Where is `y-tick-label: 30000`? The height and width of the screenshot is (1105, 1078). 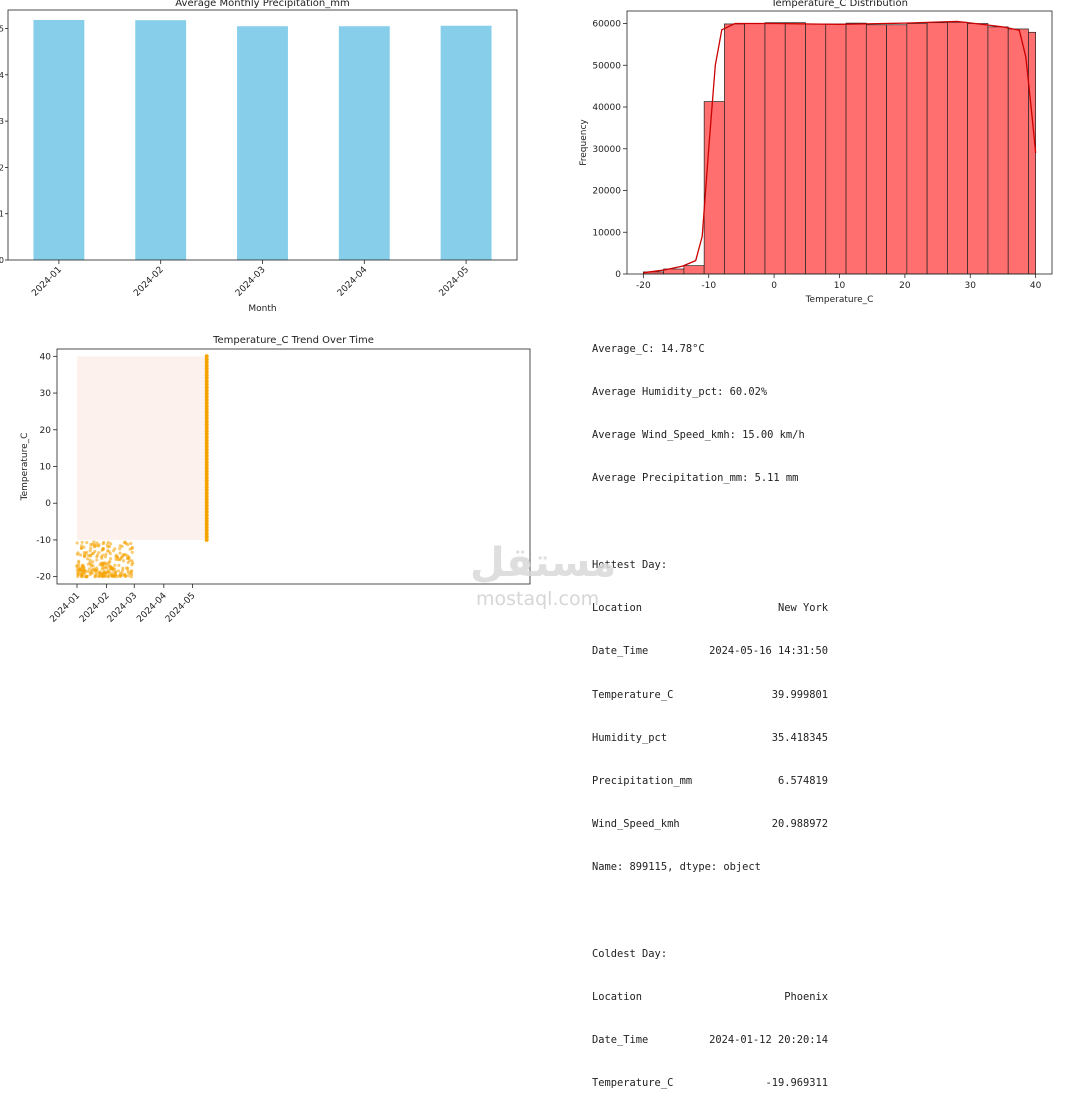
y-tick-label: 30000 is located at coordinates (606, 150).